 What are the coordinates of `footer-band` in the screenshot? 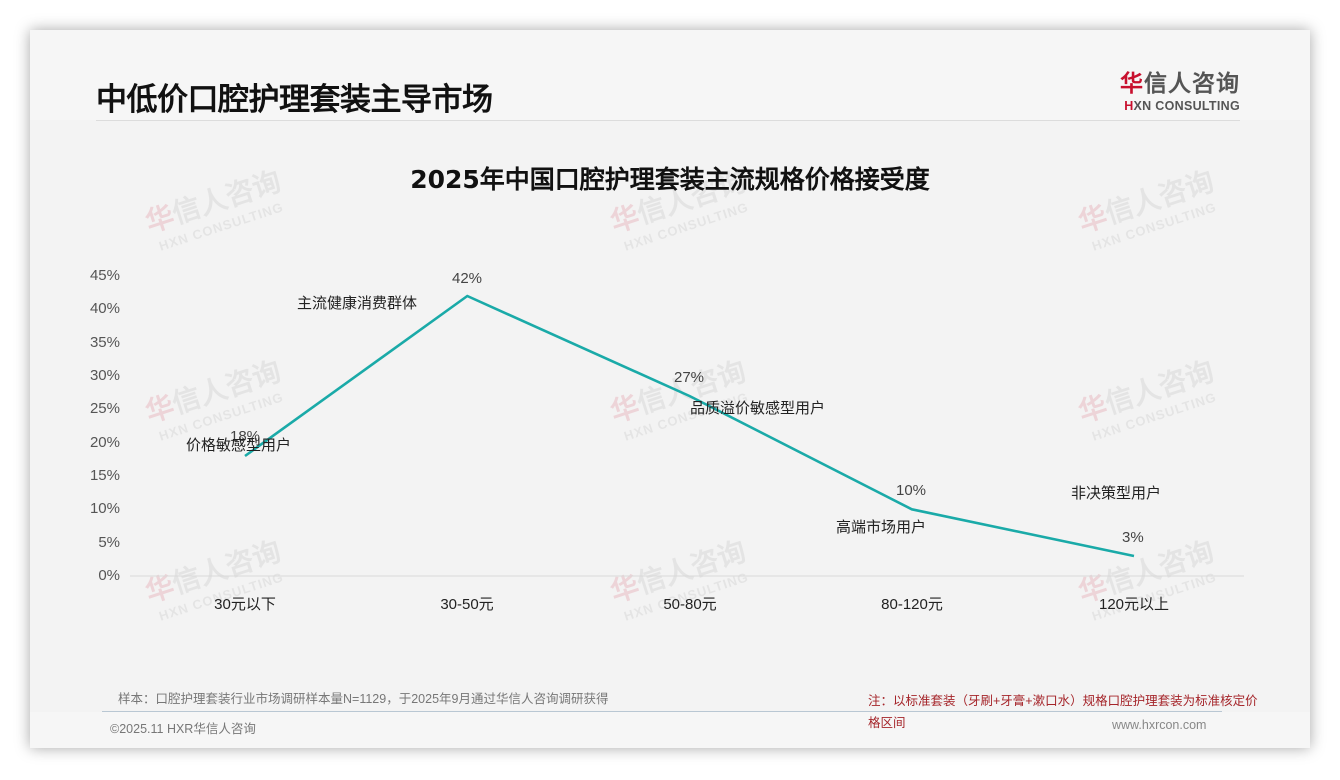 It's located at (670, 730).